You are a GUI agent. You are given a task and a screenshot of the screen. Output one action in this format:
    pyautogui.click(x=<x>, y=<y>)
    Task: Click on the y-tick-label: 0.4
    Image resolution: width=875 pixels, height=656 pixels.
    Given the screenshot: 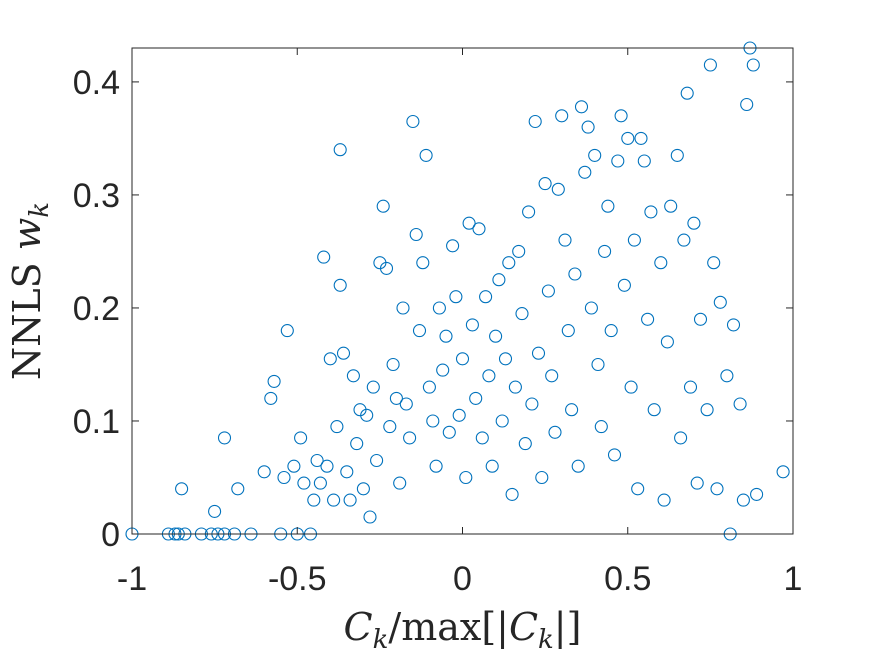 What is the action you would take?
    pyautogui.click(x=96, y=83)
    